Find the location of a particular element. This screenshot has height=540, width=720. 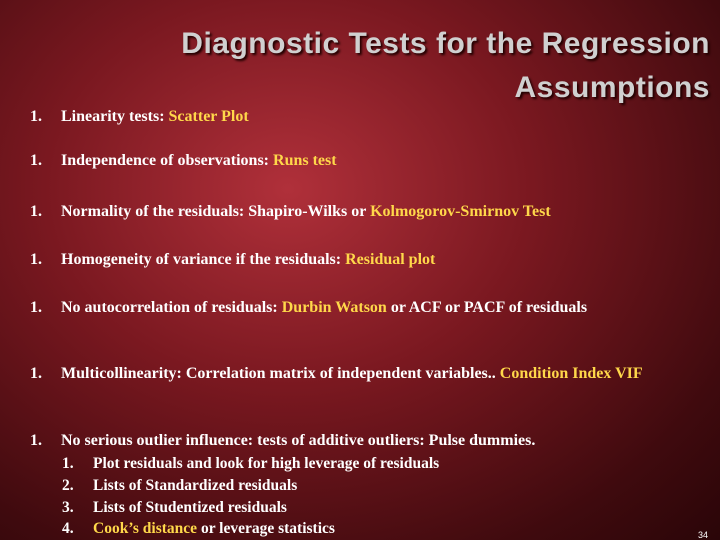

item-number: 3. is located at coordinates (68, 507).